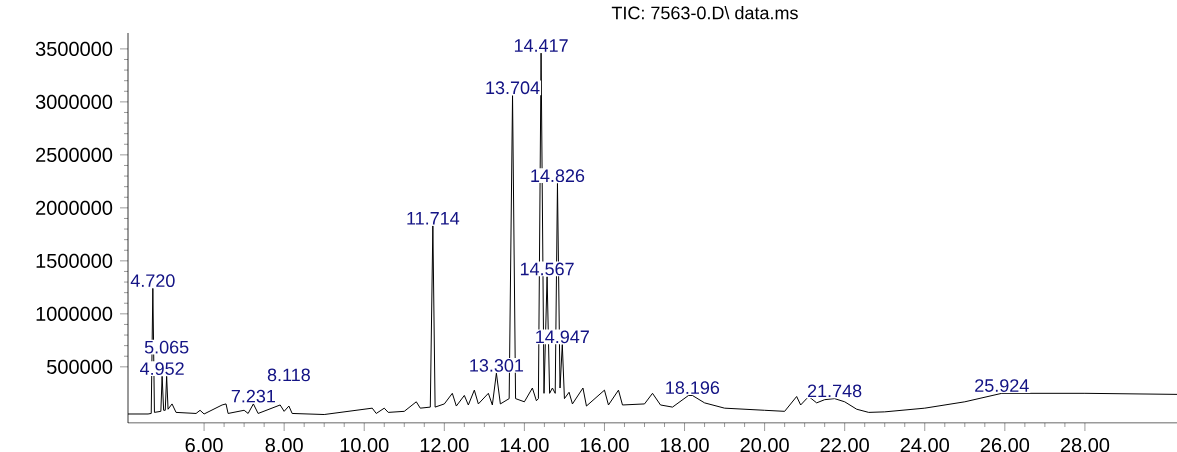 Image resolution: width=1177 pixels, height=452 pixels. Describe the element at coordinates (74, 207) in the screenshot. I see `y-tick-label: 2000000` at that location.